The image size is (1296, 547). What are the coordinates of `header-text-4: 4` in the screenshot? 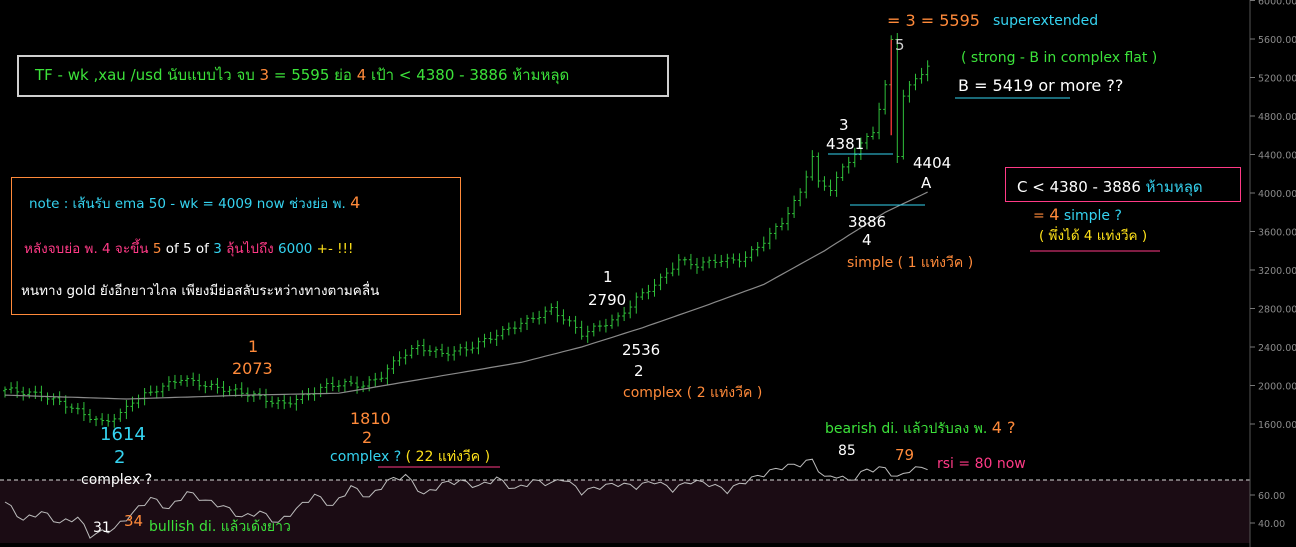 It's located at (362, 75).